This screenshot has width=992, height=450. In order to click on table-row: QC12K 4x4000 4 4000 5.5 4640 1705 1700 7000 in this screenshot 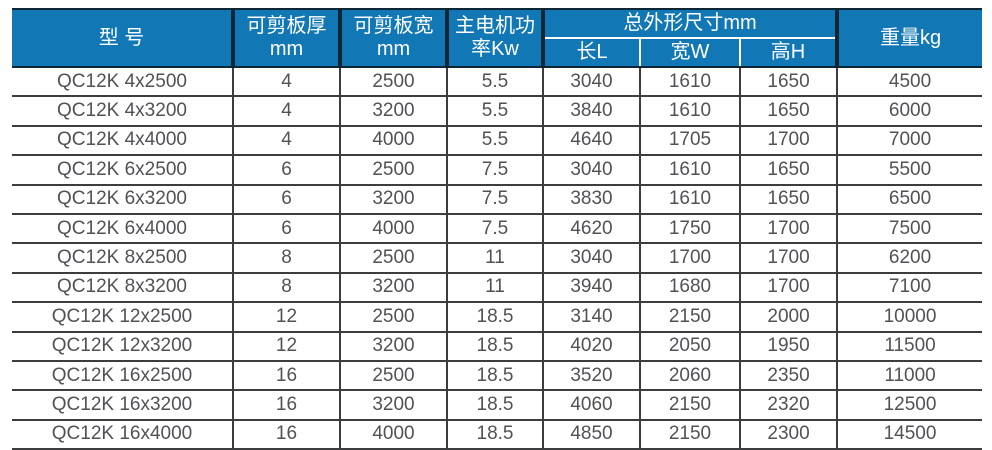, I will do `click(497, 141)`.